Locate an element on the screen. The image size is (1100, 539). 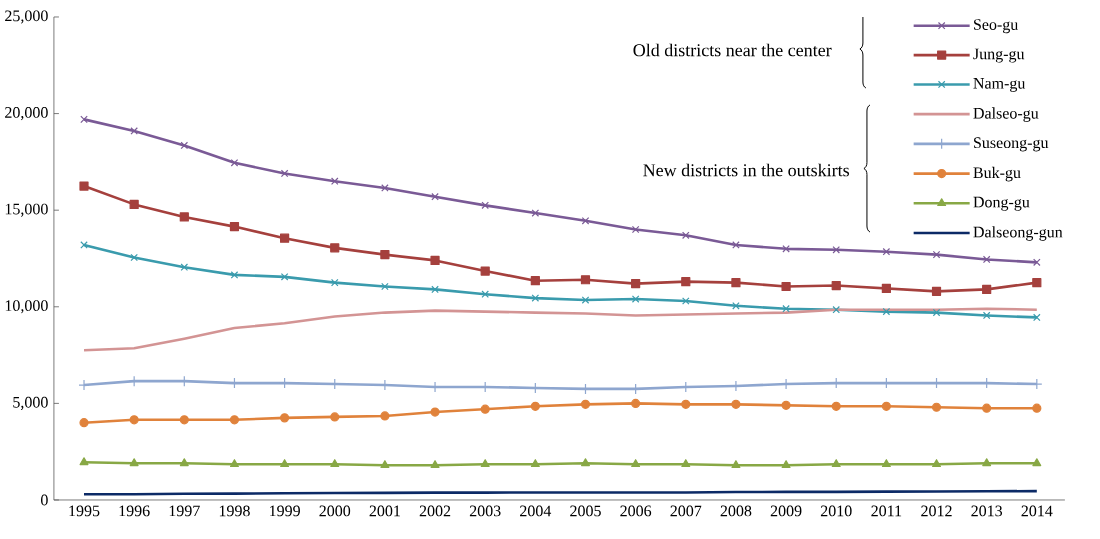
x-tick-label: 2007 is located at coordinates (686, 511).